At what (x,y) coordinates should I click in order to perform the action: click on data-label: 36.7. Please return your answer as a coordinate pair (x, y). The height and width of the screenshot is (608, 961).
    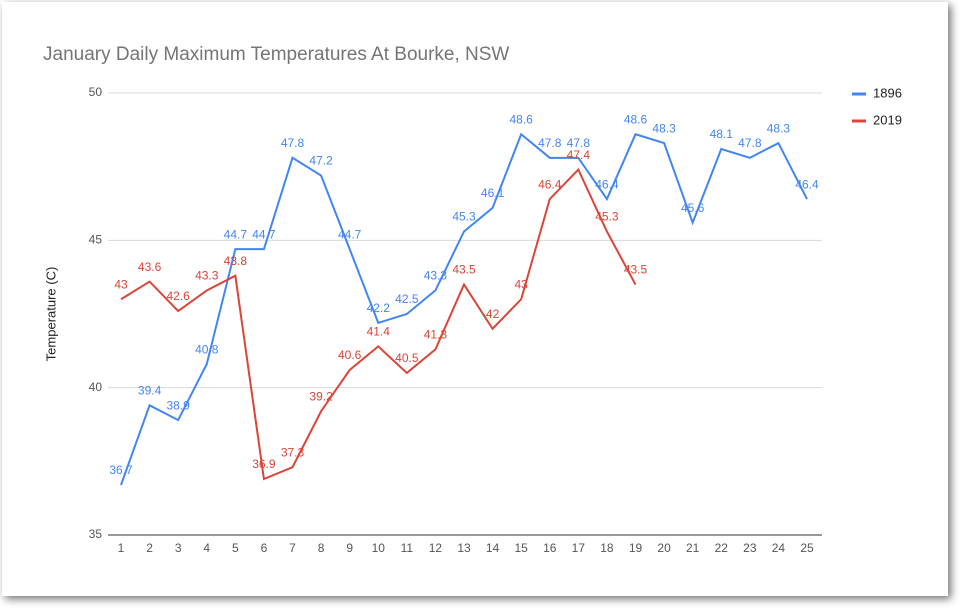
    Looking at the image, I should click on (121, 470).